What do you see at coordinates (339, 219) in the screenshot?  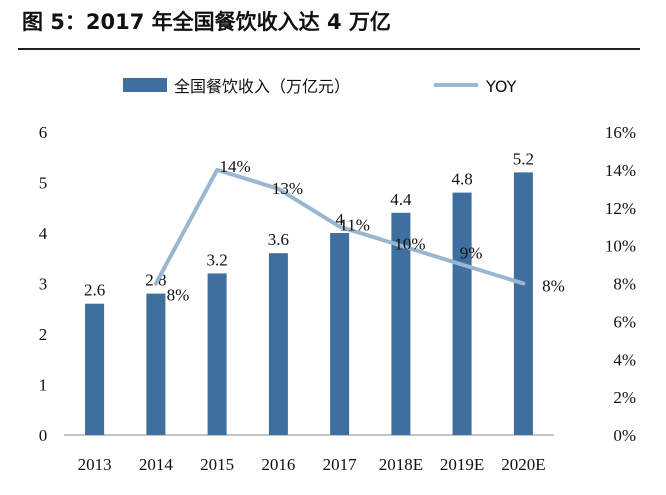 I see `bar-label-2017: 4` at bounding box center [339, 219].